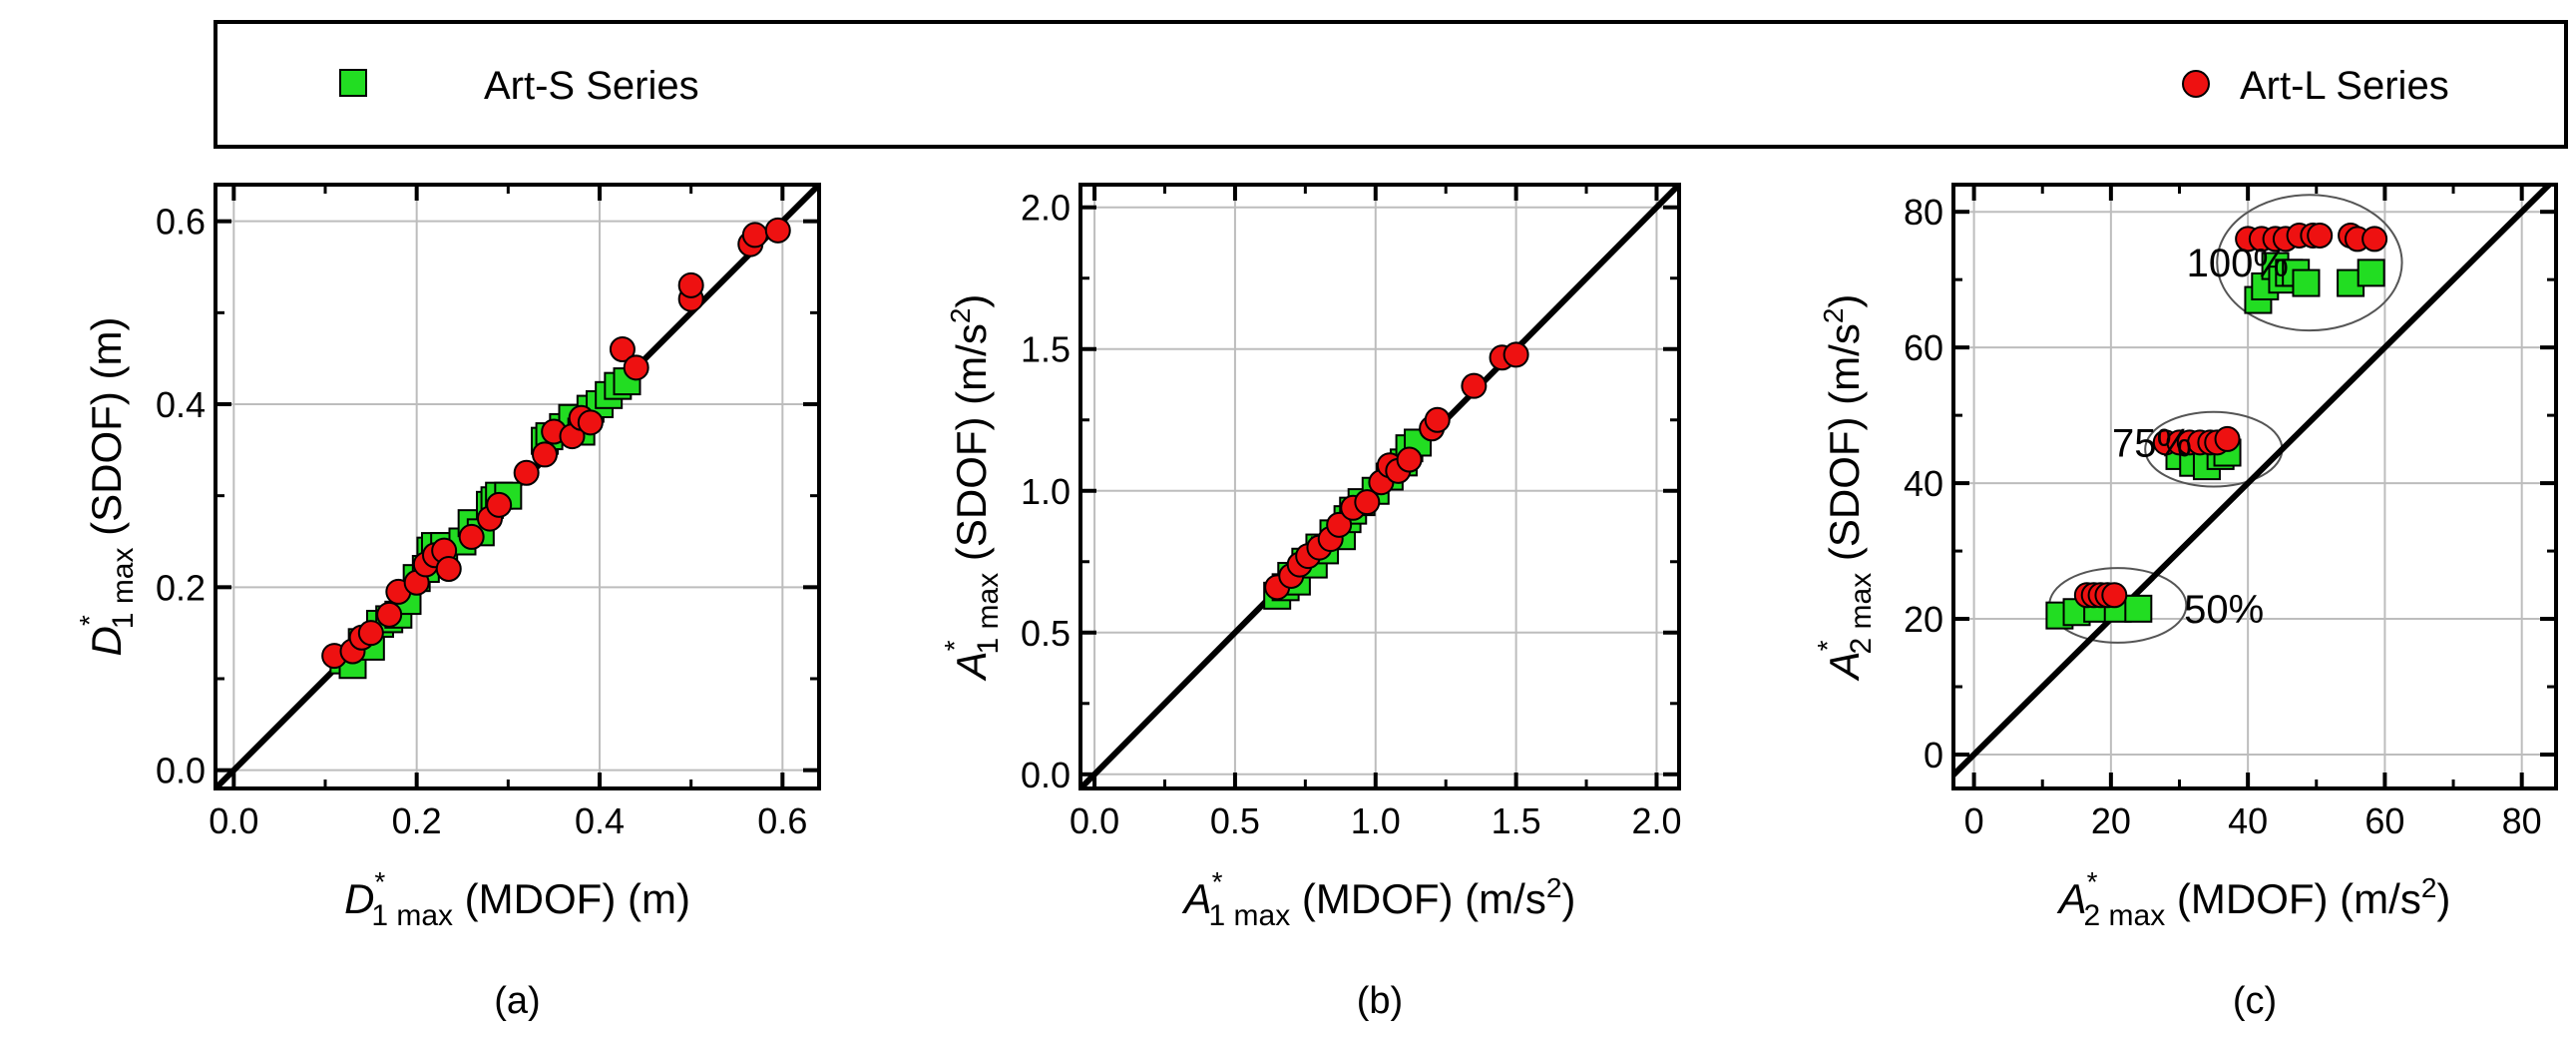 The width and height of the screenshot is (2576, 1041). Describe the element at coordinates (2309, 263) in the screenshot. I see `annotation-ellipse` at that location.